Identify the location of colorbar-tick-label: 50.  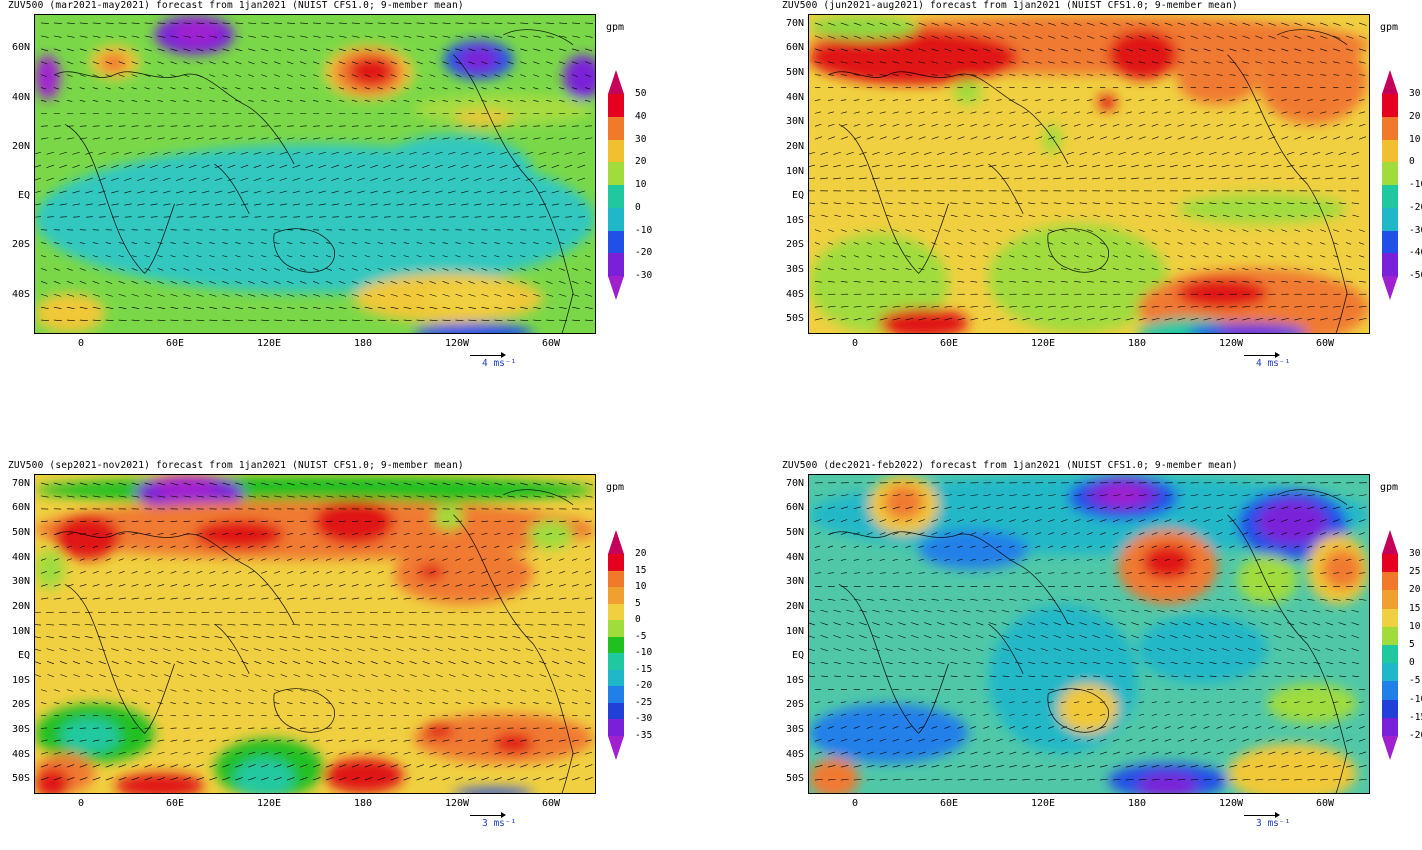
(640, 93).